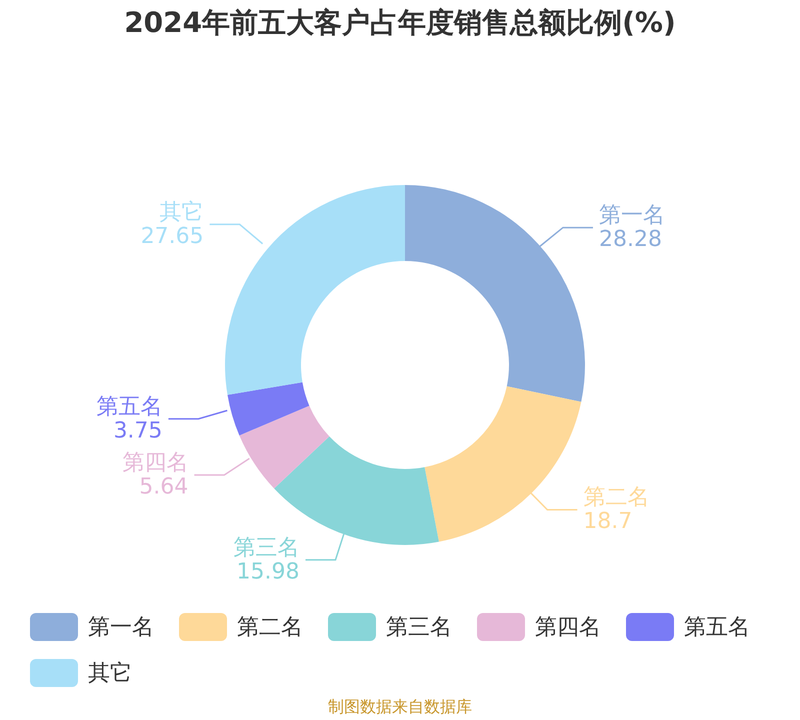 Image resolution: width=800 pixels, height=720 pixels. What do you see at coordinates (182, 212) in the screenshot?
I see `slice-label: 其它` at bounding box center [182, 212].